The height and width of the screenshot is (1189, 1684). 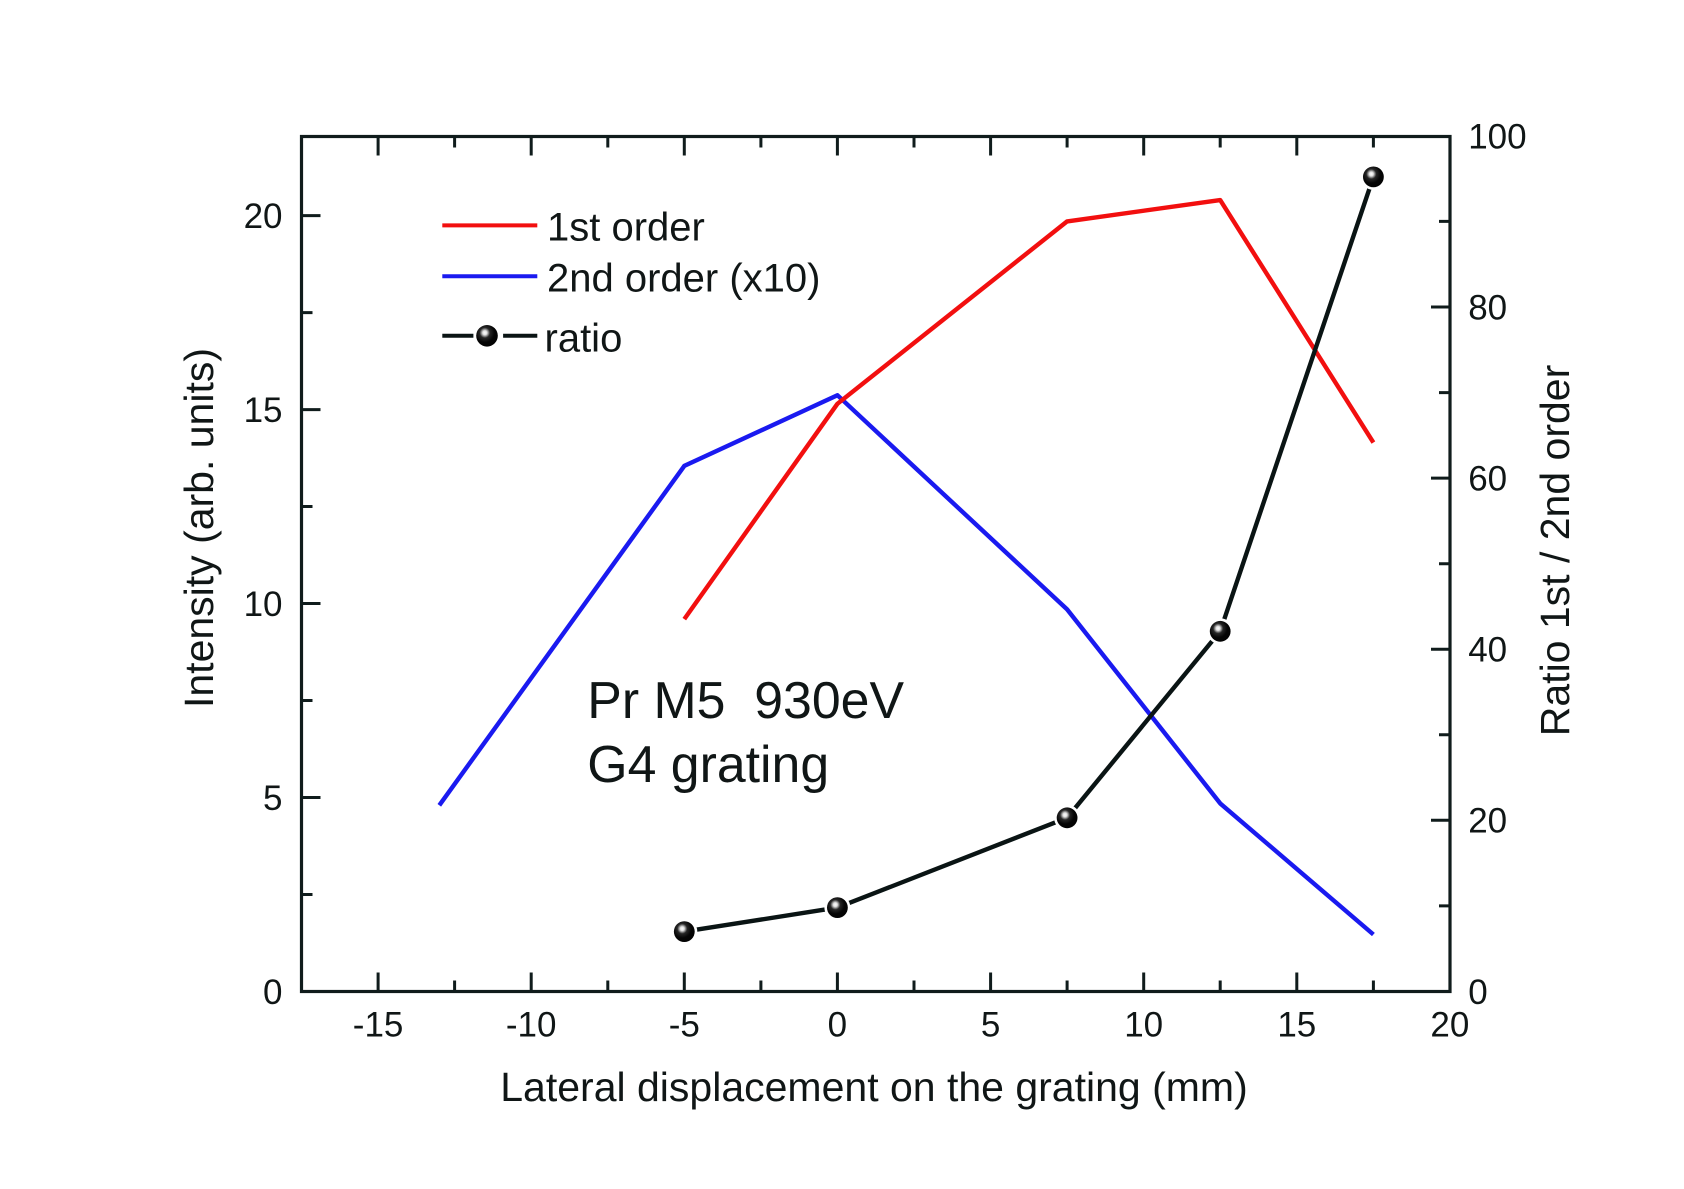 What do you see at coordinates (873, 1087) in the screenshot?
I see `svg-text:Lateral displacement on the gr: Lateral displacement on the grating (mm)` at bounding box center [873, 1087].